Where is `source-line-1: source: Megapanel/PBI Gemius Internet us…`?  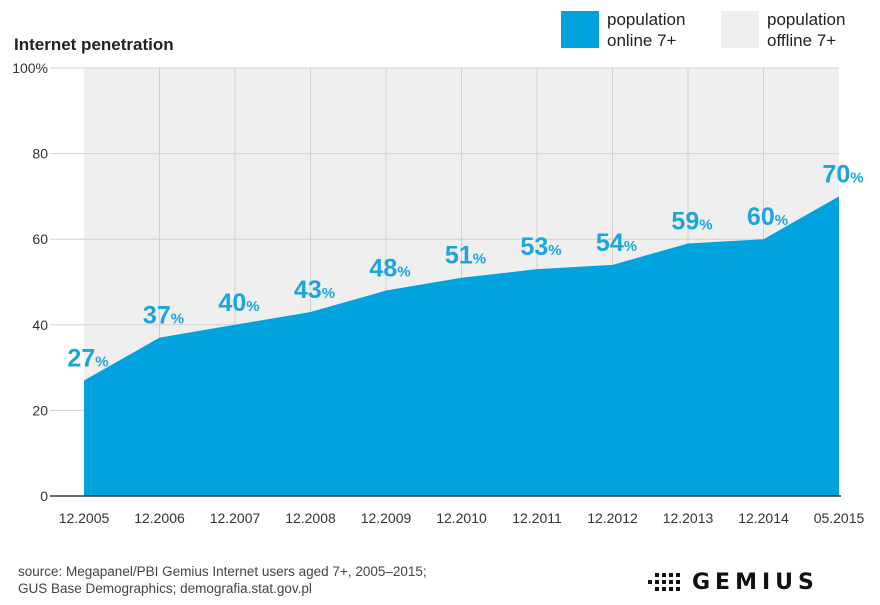 source-line-1: source: Megapanel/PBI Gemius Internet us… is located at coordinates (222, 571).